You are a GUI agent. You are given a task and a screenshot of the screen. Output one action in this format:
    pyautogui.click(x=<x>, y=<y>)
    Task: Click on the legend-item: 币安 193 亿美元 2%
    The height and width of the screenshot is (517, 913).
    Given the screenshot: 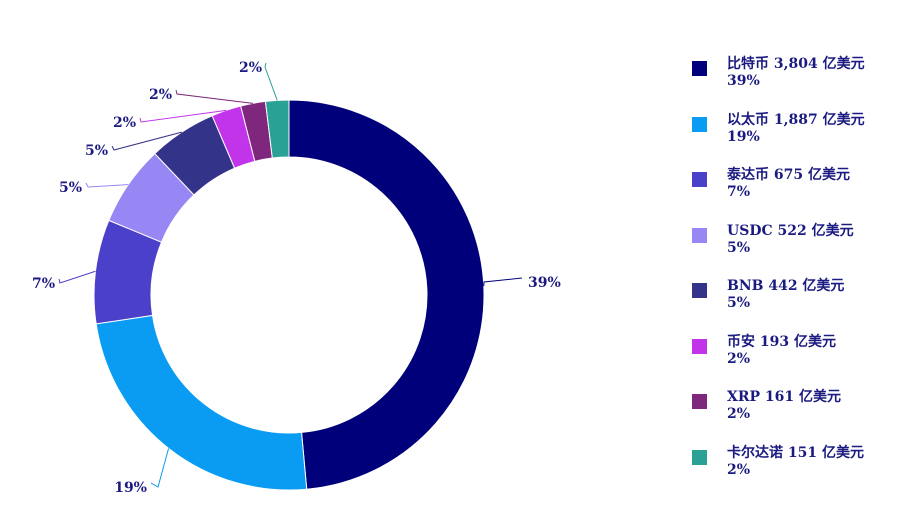 What is the action you would take?
    pyautogui.click(x=799, y=362)
    